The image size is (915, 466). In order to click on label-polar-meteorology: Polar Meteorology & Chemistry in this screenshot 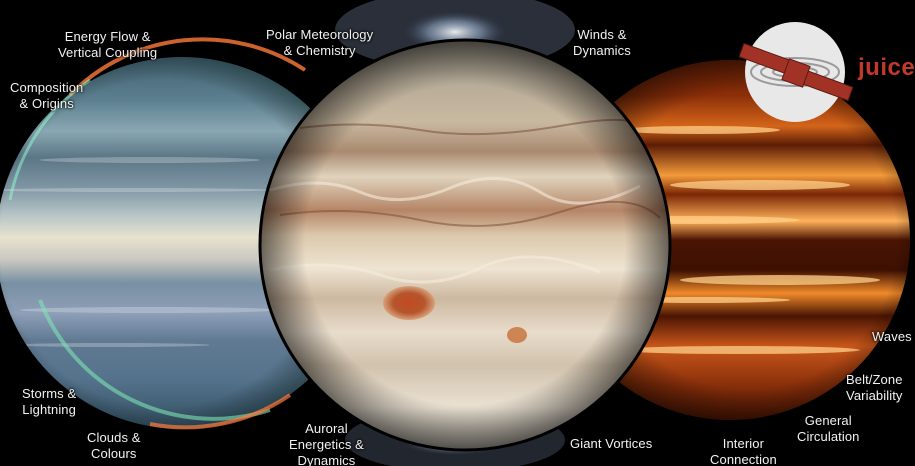, I will do `click(319, 43)`.